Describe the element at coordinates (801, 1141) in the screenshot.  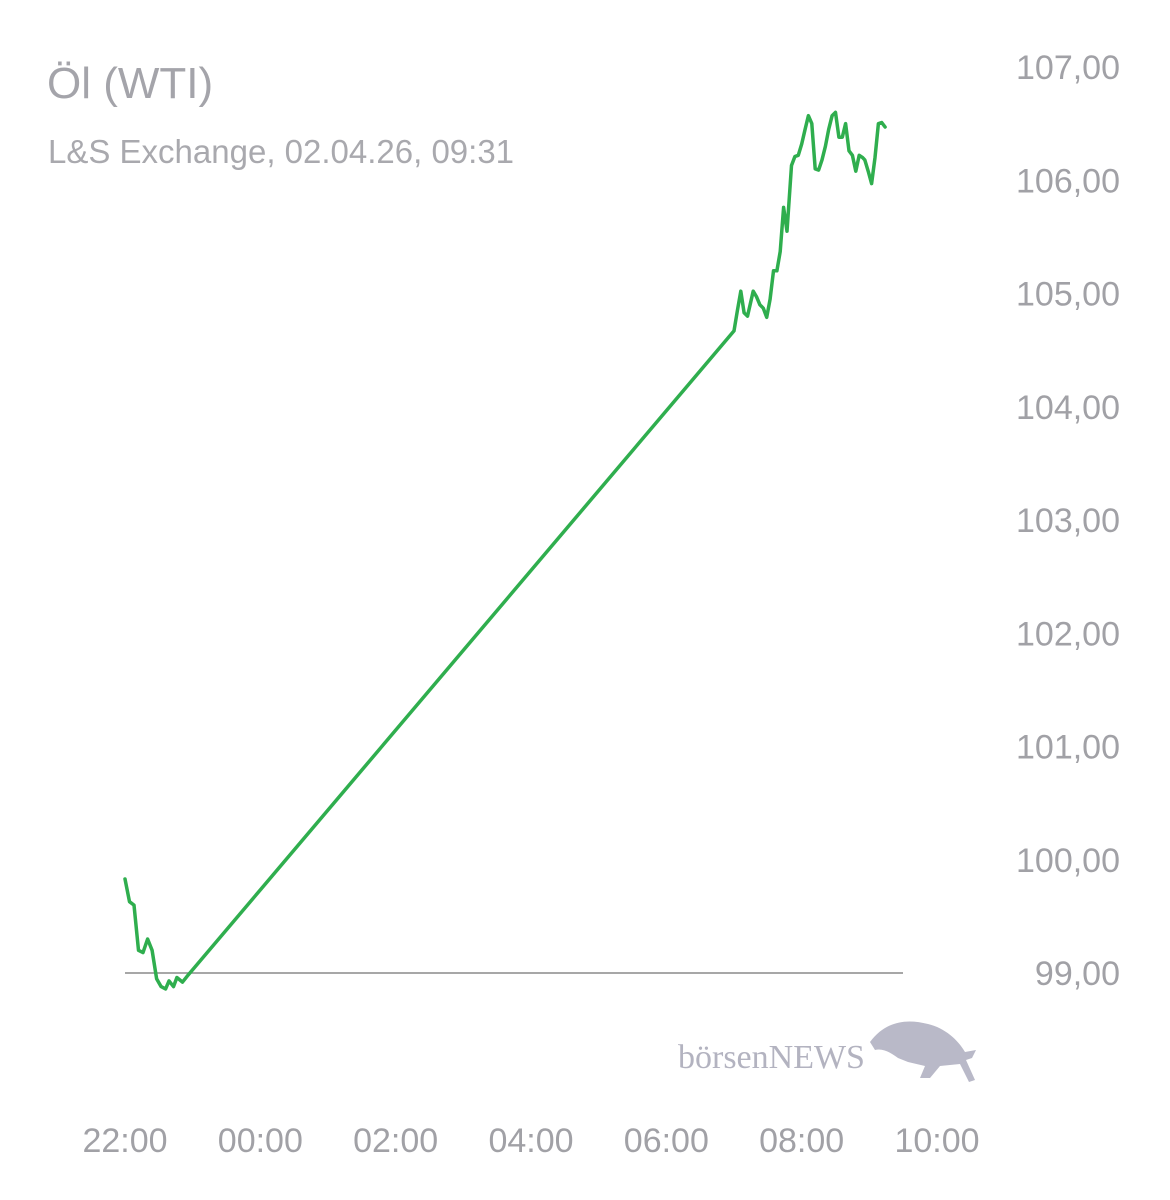
I see `x-tick-label: 08:00` at that location.